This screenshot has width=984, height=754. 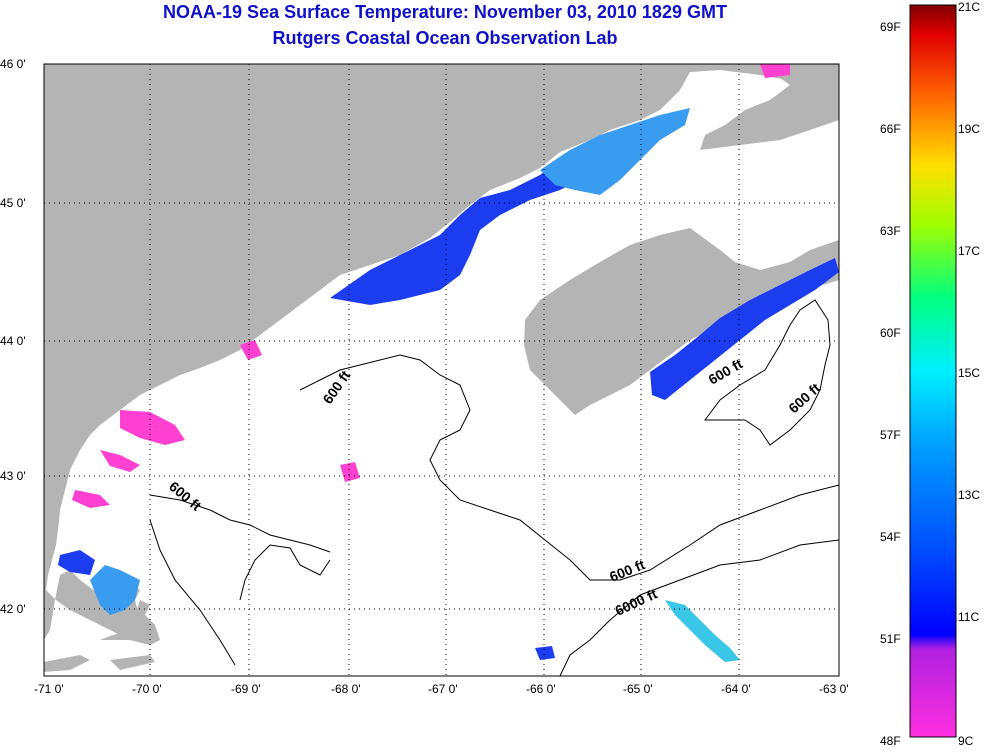 I want to click on lon-label: -69 0', so click(x=246, y=689).